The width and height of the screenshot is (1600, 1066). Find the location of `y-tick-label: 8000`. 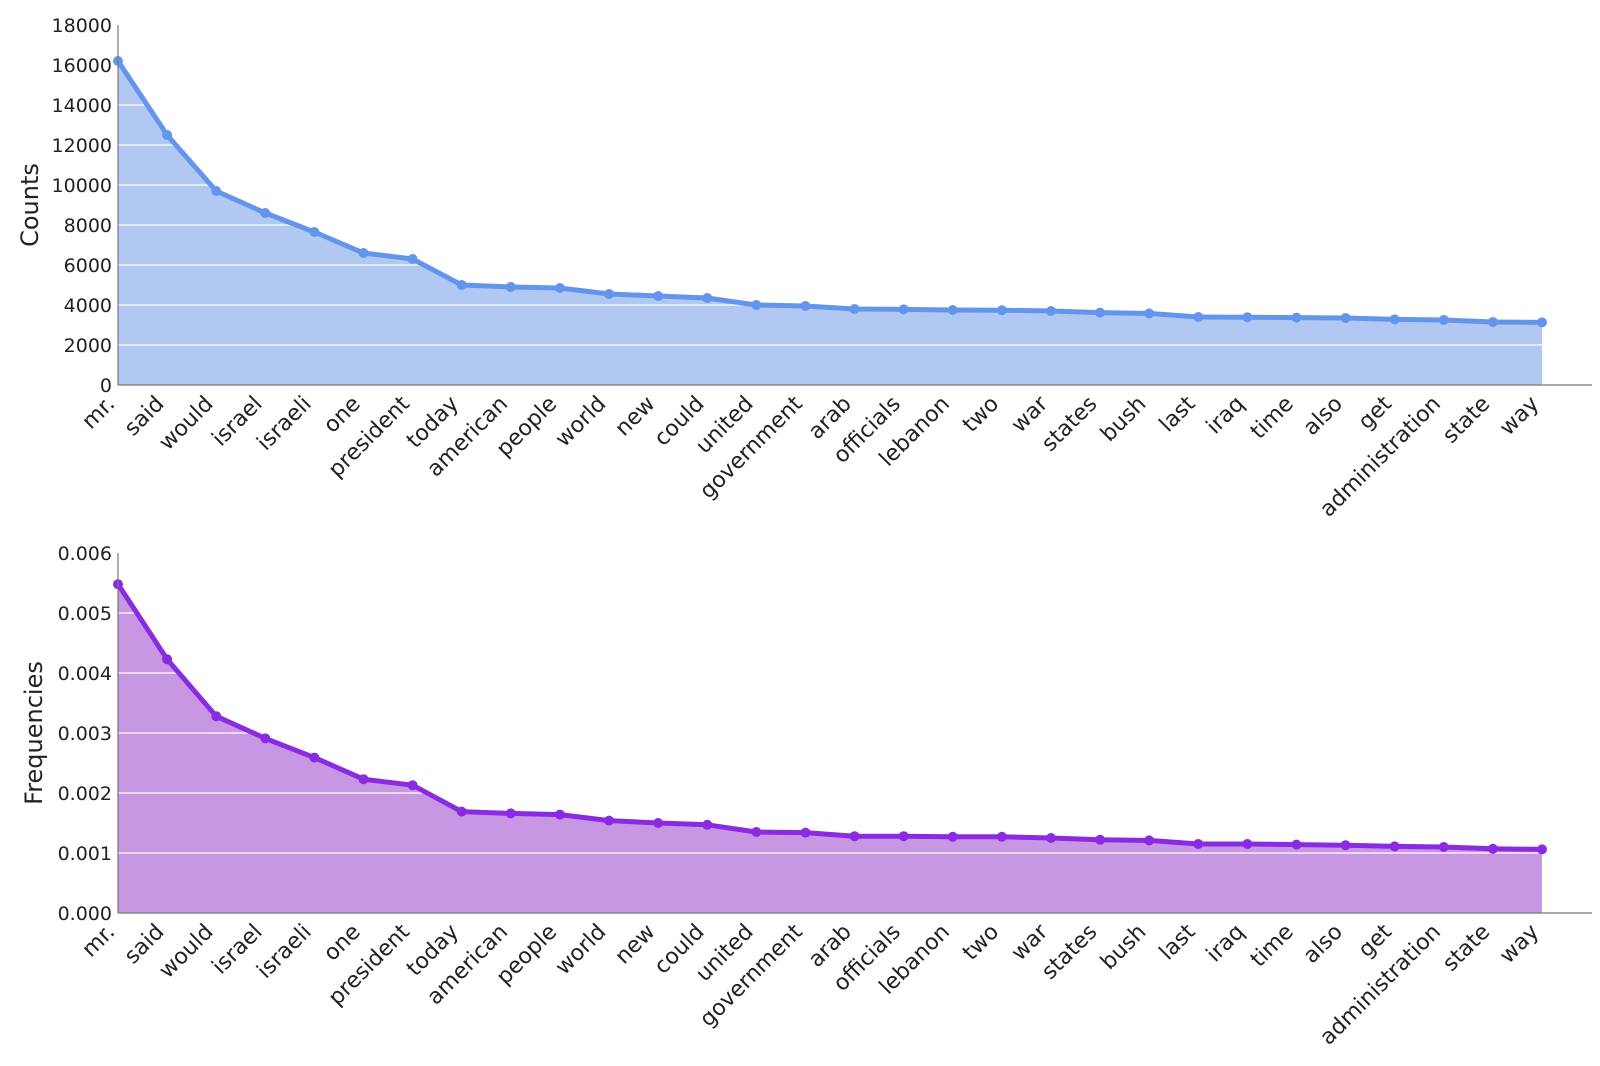

y-tick-label: 8000 is located at coordinates (88, 226).